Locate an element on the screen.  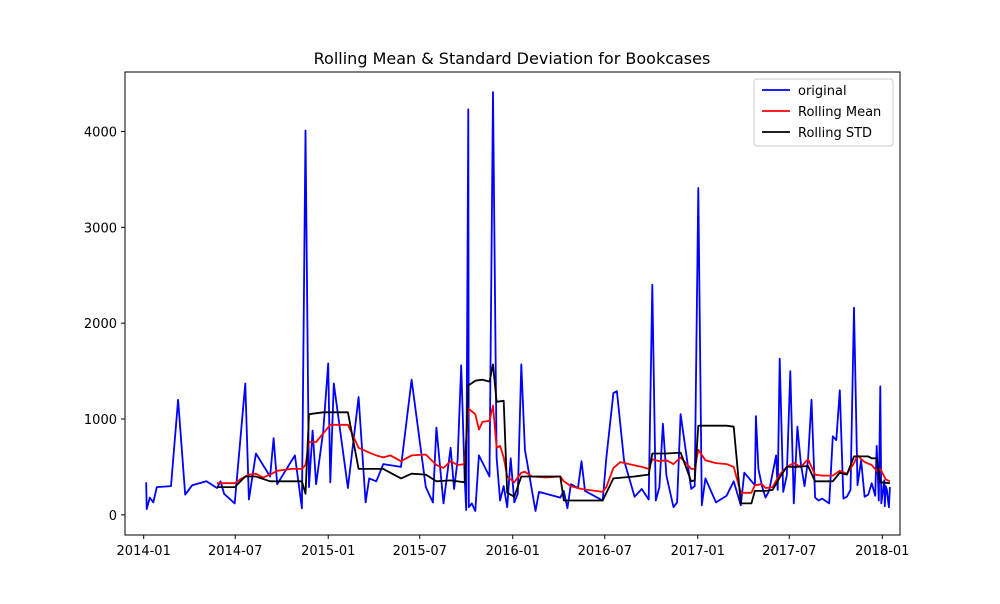
x-tick-label: 2016-01 is located at coordinates (513, 551).